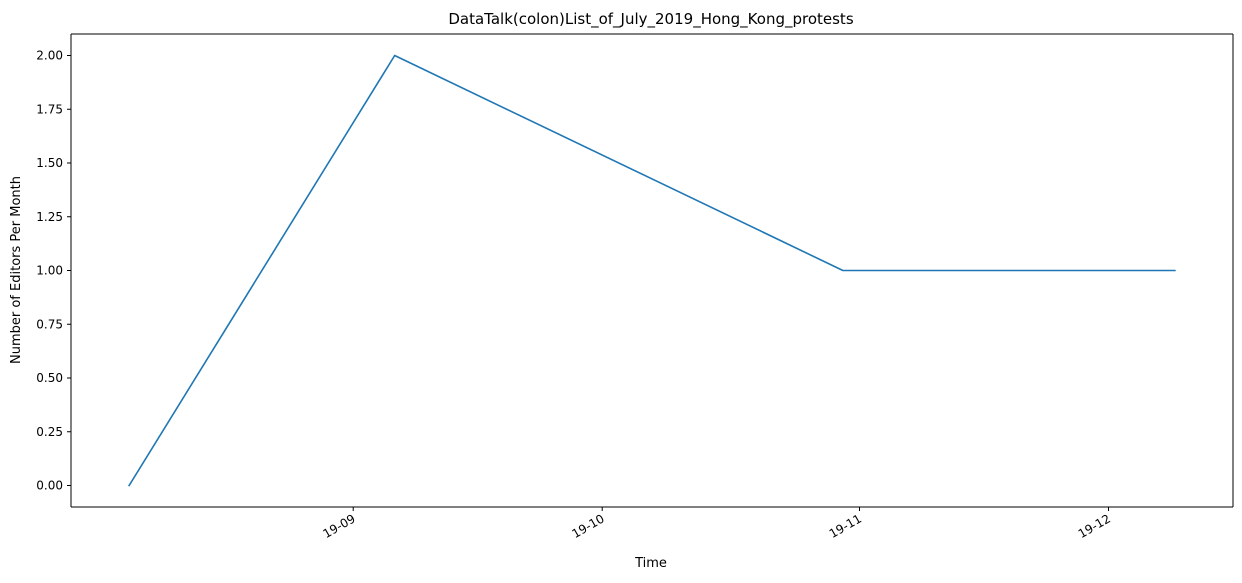 This screenshot has height=583, width=1242. Describe the element at coordinates (49, 432) in the screenshot. I see `y-tick-label: 0.25` at that location.